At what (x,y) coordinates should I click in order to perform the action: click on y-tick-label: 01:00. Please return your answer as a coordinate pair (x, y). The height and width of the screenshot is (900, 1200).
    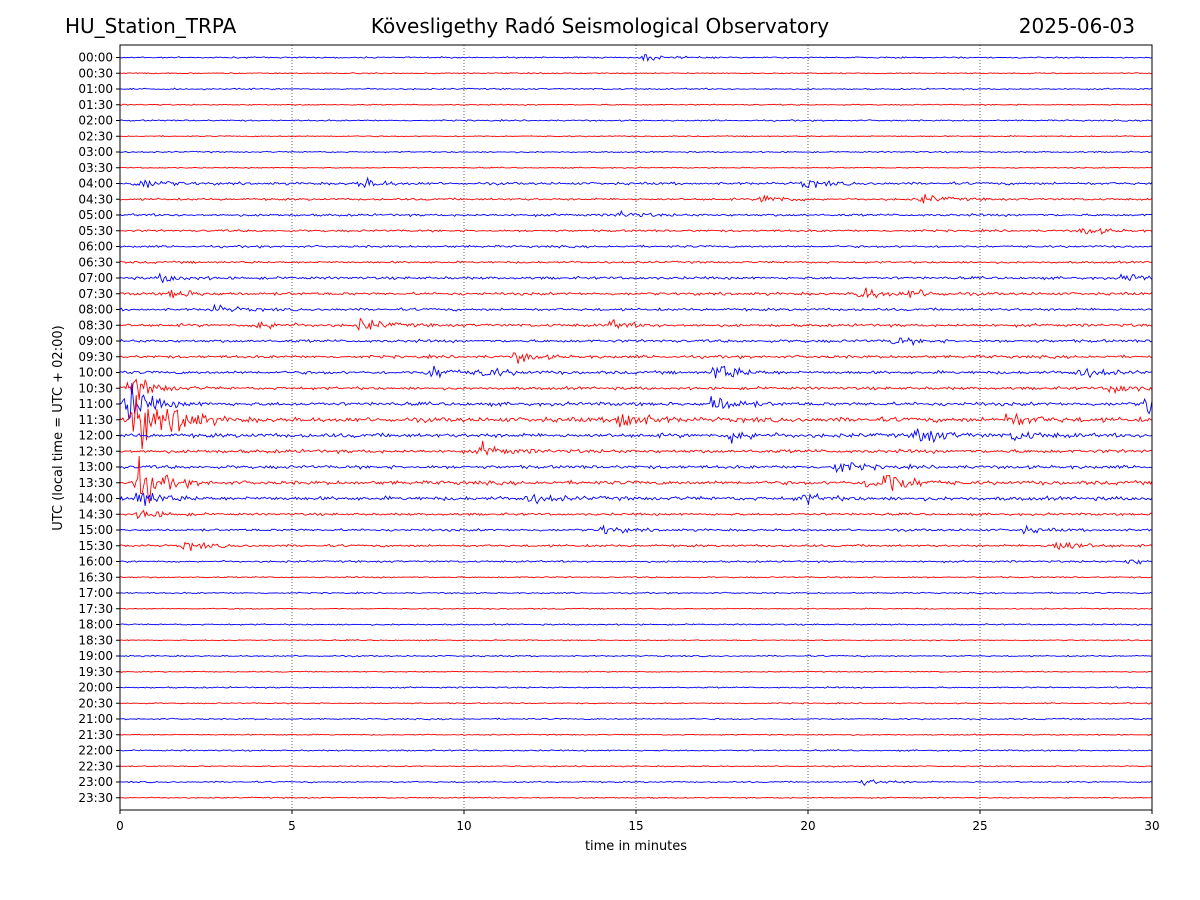
    Looking at the image, I should click on (95, 89).